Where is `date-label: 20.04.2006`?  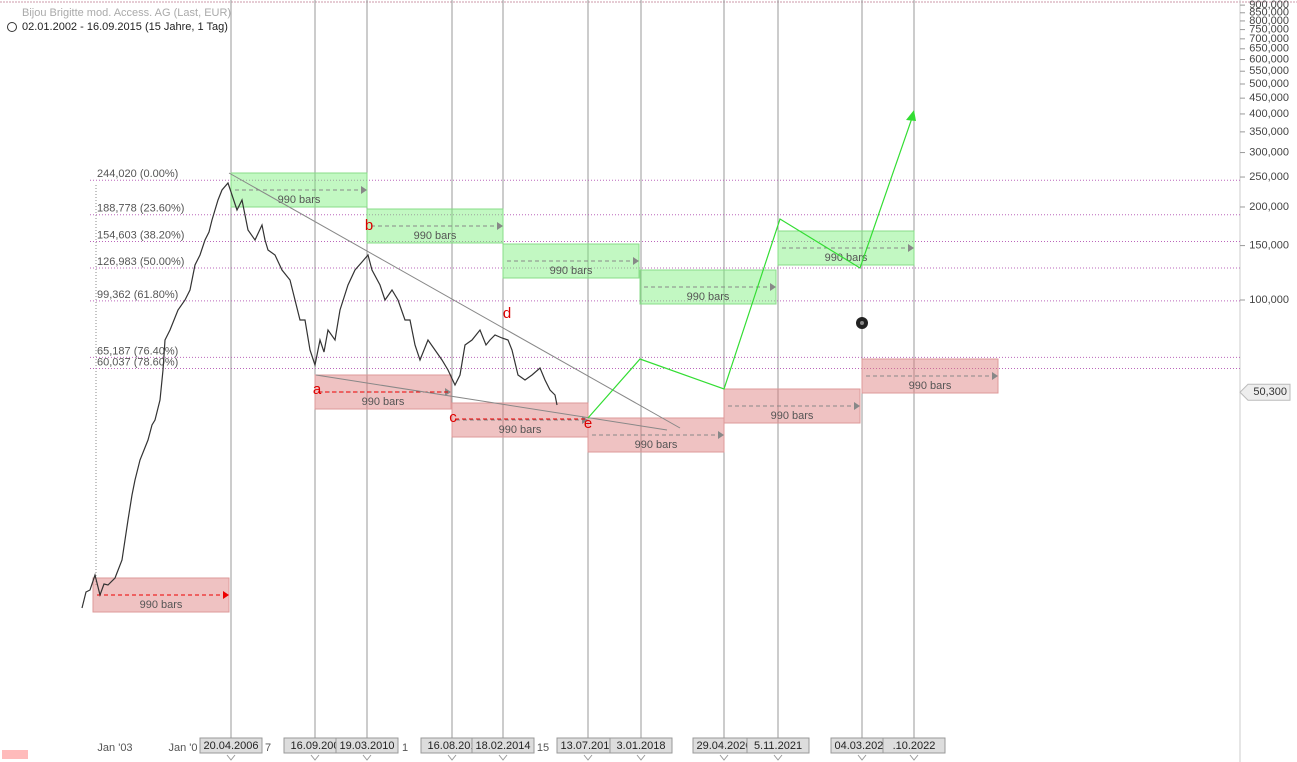
date-label: 20.04.2006 is located at coordinates (230, 746).